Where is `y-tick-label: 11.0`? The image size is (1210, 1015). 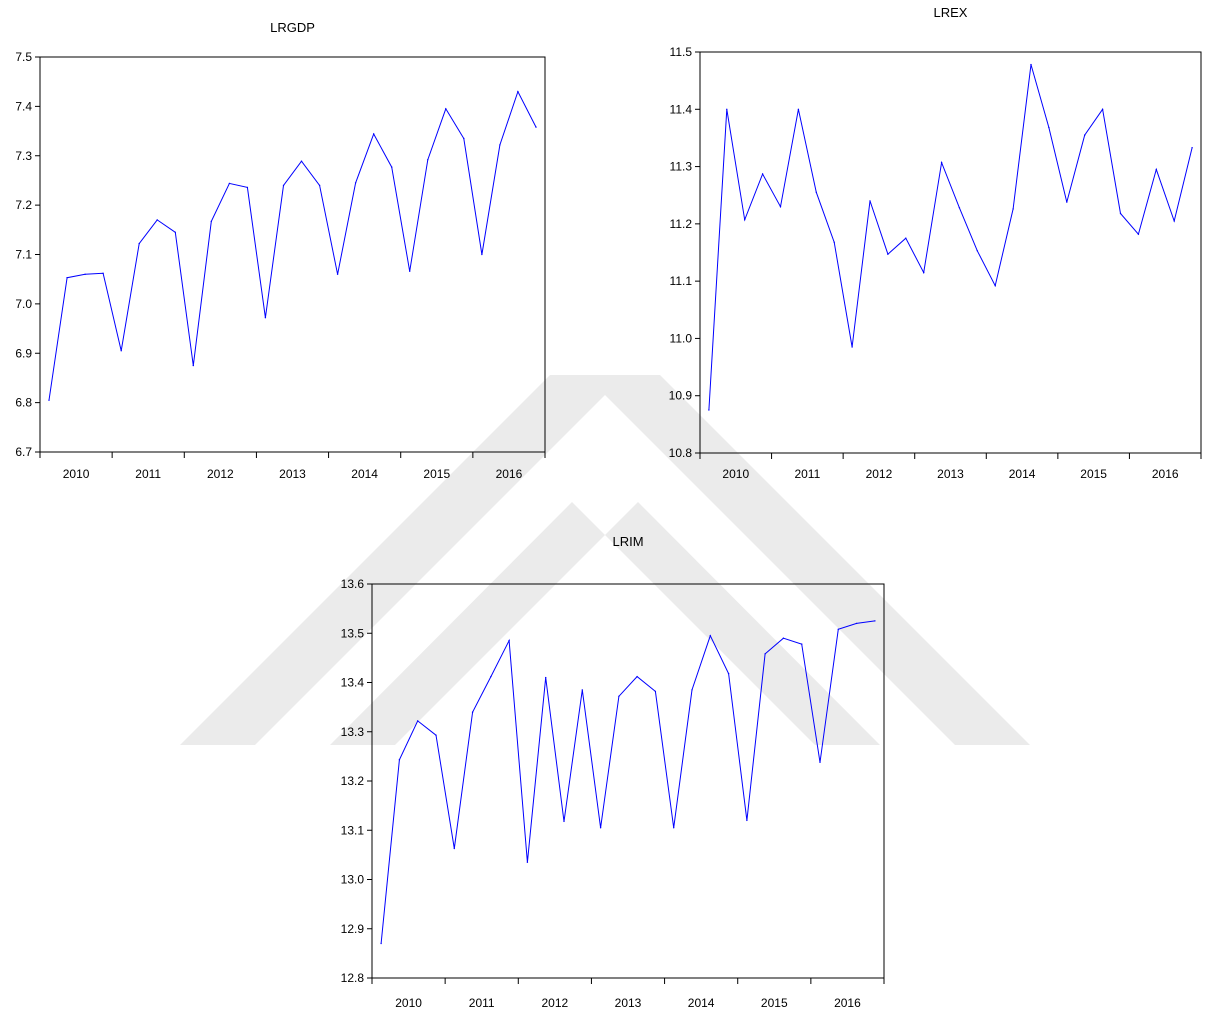
y-tick-label: 11.0 is located at coordinates (681, 338).